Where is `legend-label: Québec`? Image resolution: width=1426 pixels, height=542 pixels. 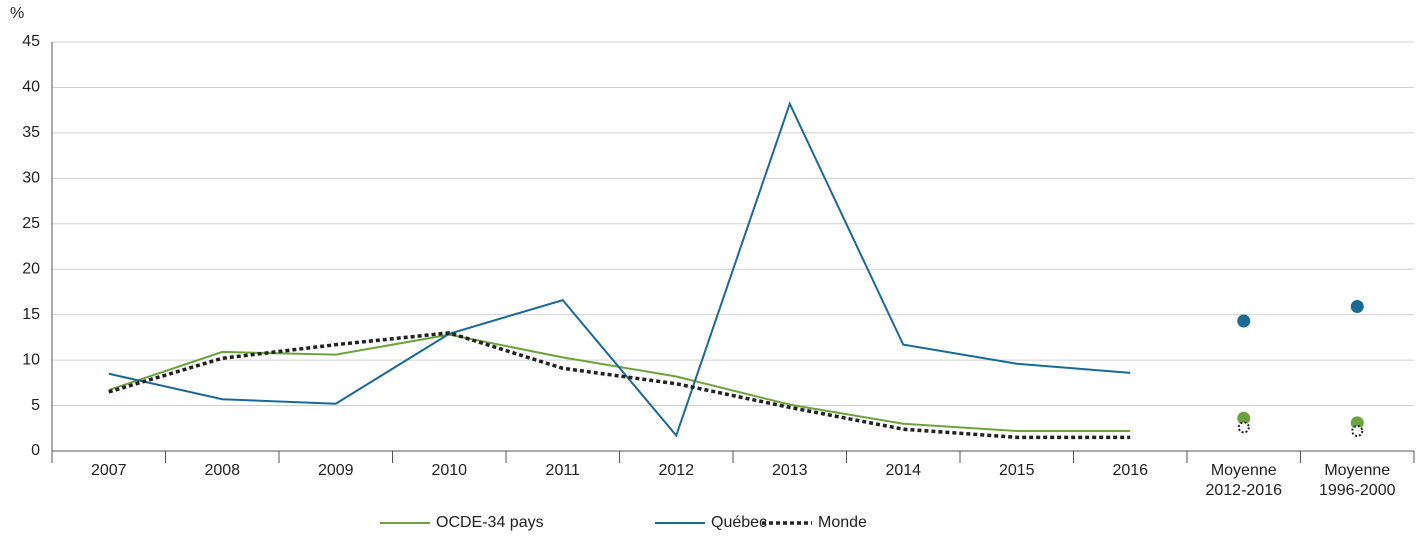
legend-label: Québec is located at coordinates (739, 522).